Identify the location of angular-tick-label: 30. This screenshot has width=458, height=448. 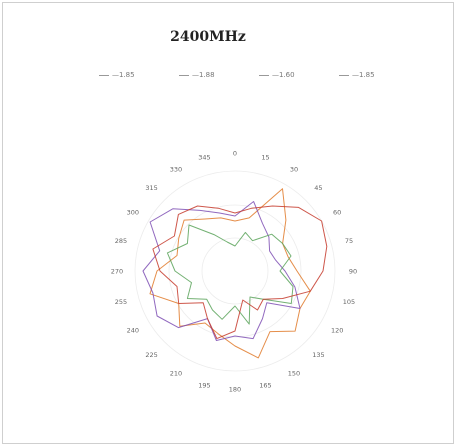
(294, 169).